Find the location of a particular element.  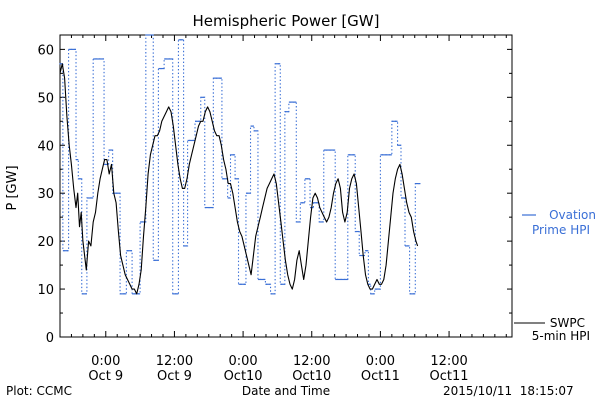

legend-label-ovation-line2: Prime HPI is located at coordinates (561, 230).